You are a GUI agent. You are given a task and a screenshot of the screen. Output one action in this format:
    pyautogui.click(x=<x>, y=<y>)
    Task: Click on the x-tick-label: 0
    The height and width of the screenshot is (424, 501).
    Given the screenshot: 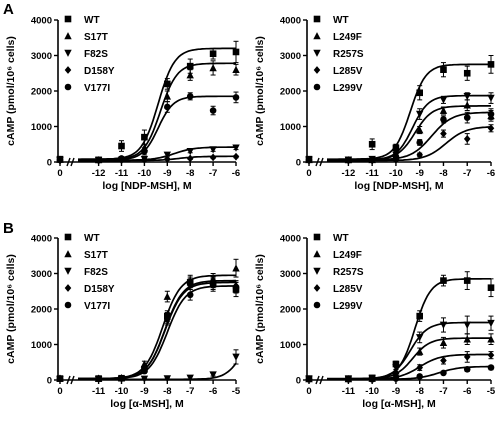 What is the action you would take?
    pyautogui.click(x=59, y=173)
    